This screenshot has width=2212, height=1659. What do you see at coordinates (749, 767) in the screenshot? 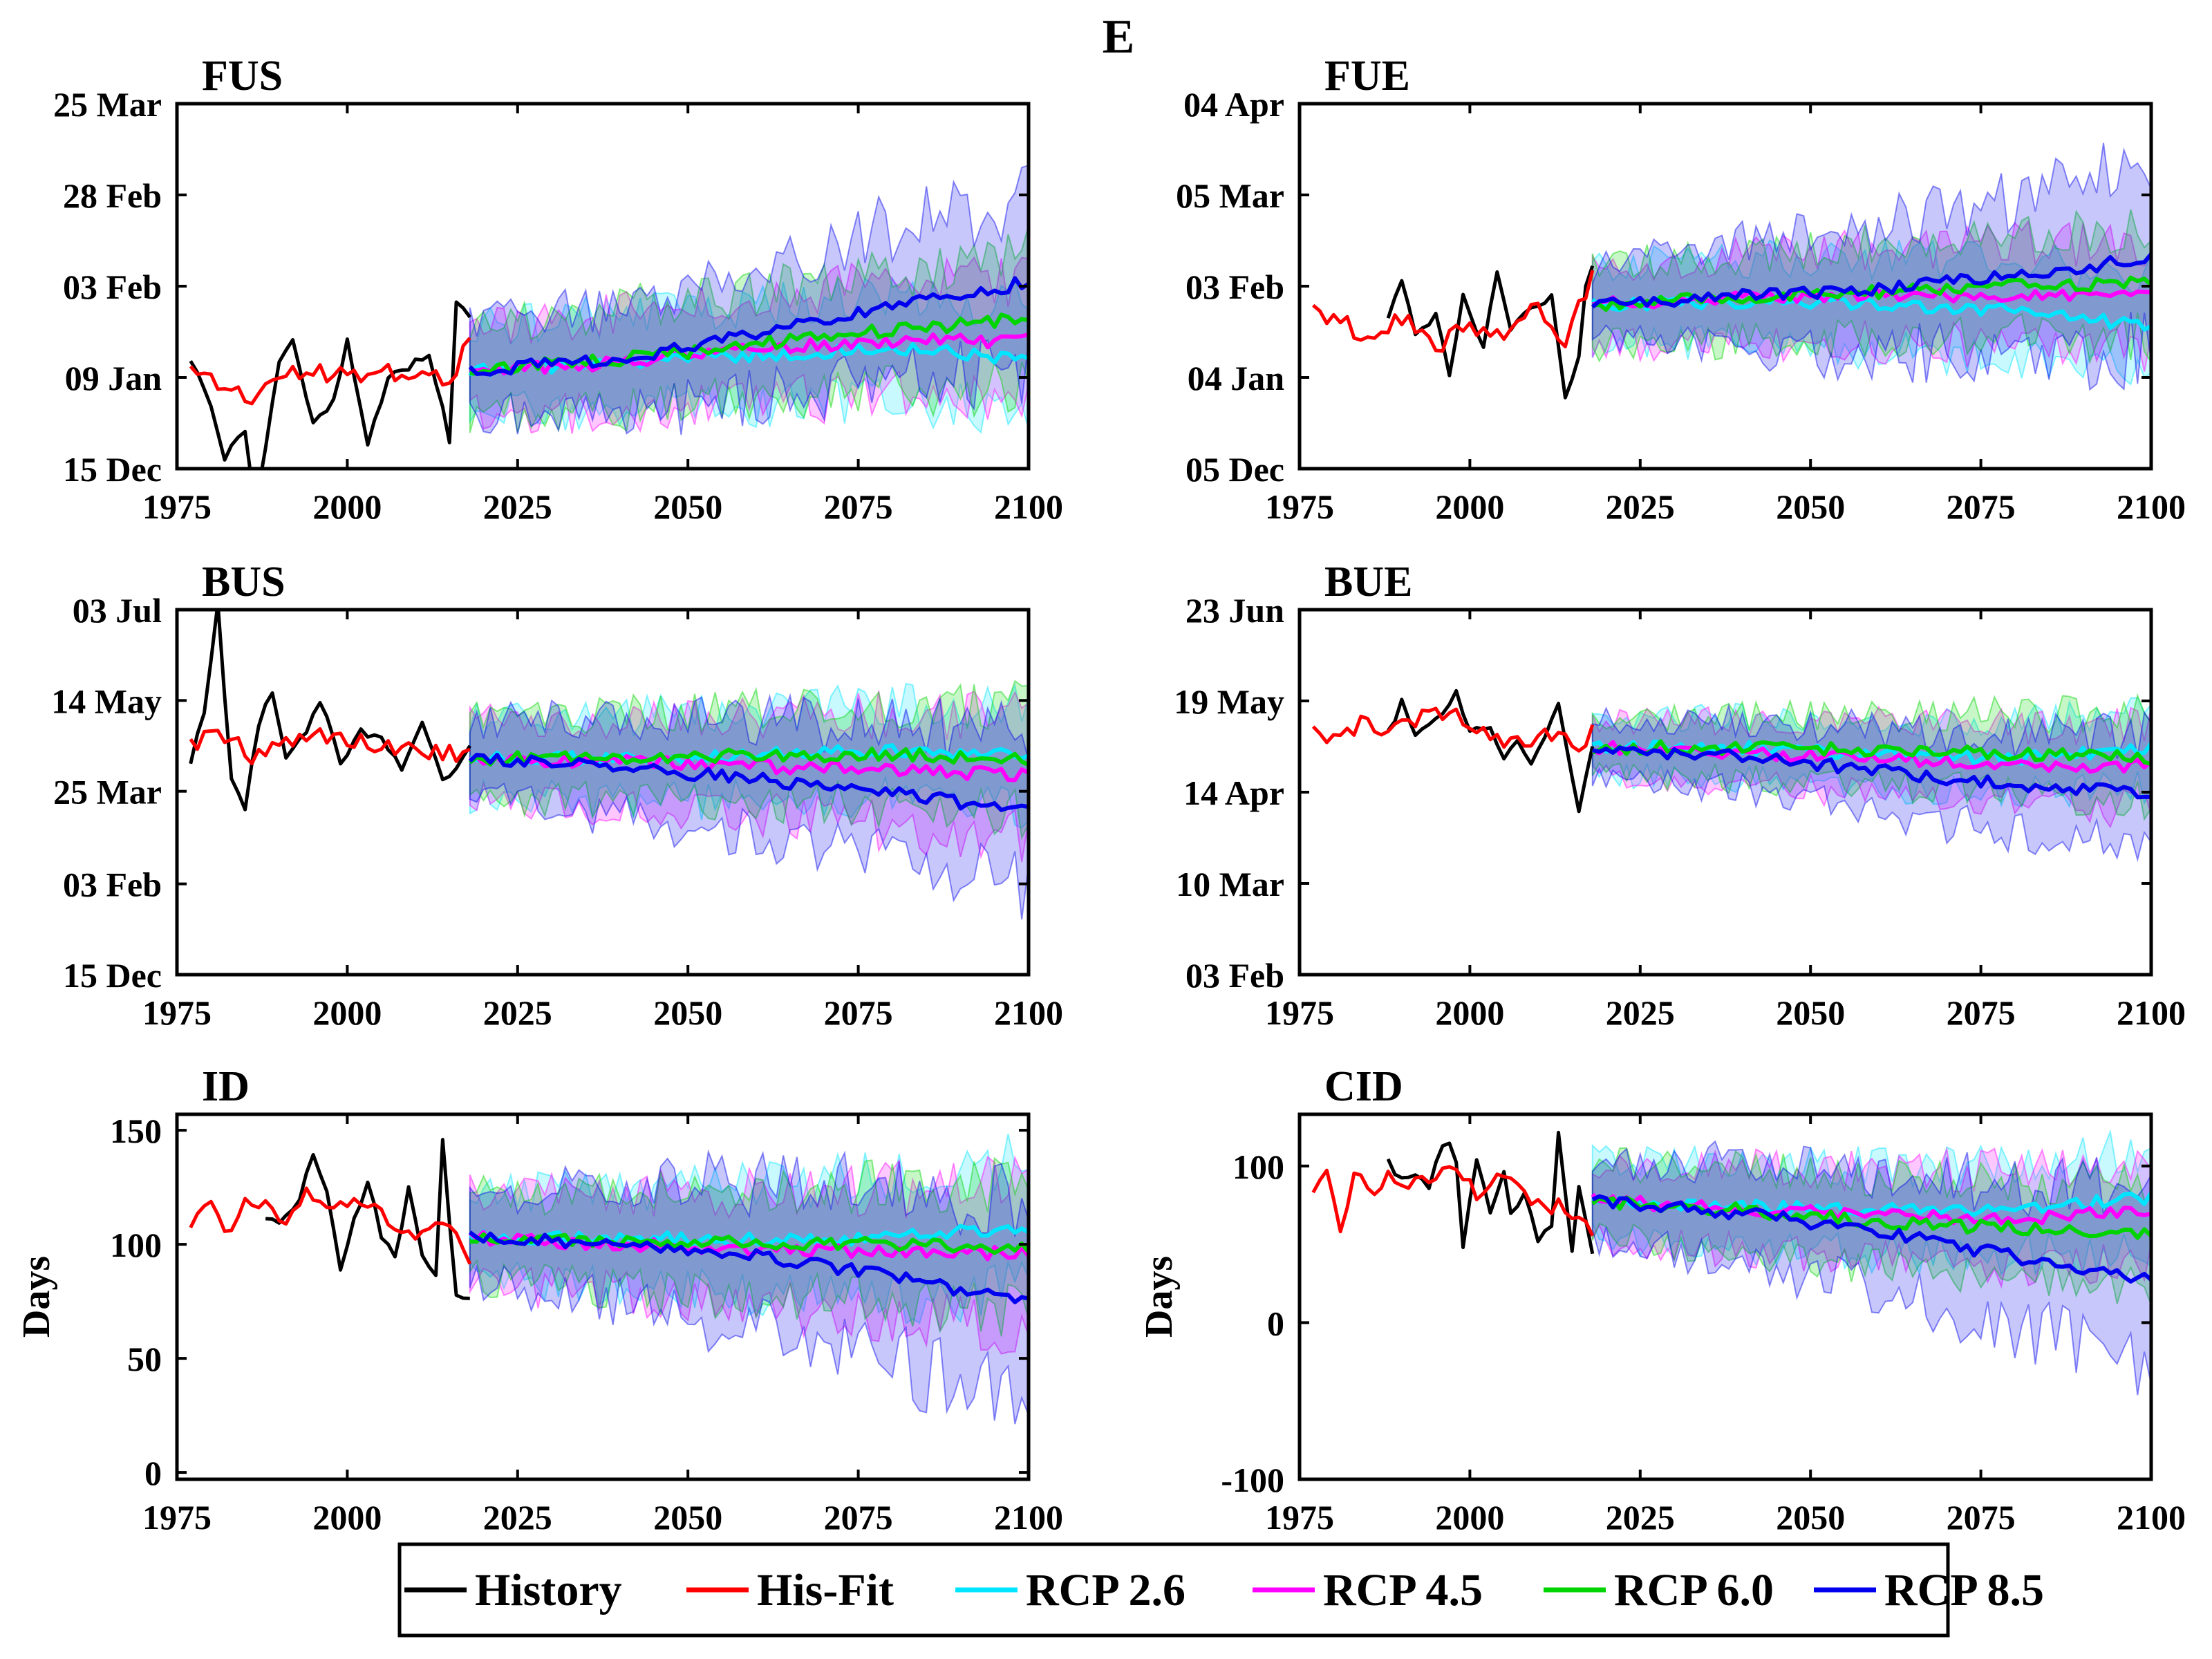
I see `series-rcp45` at bounding box center [749, 767].